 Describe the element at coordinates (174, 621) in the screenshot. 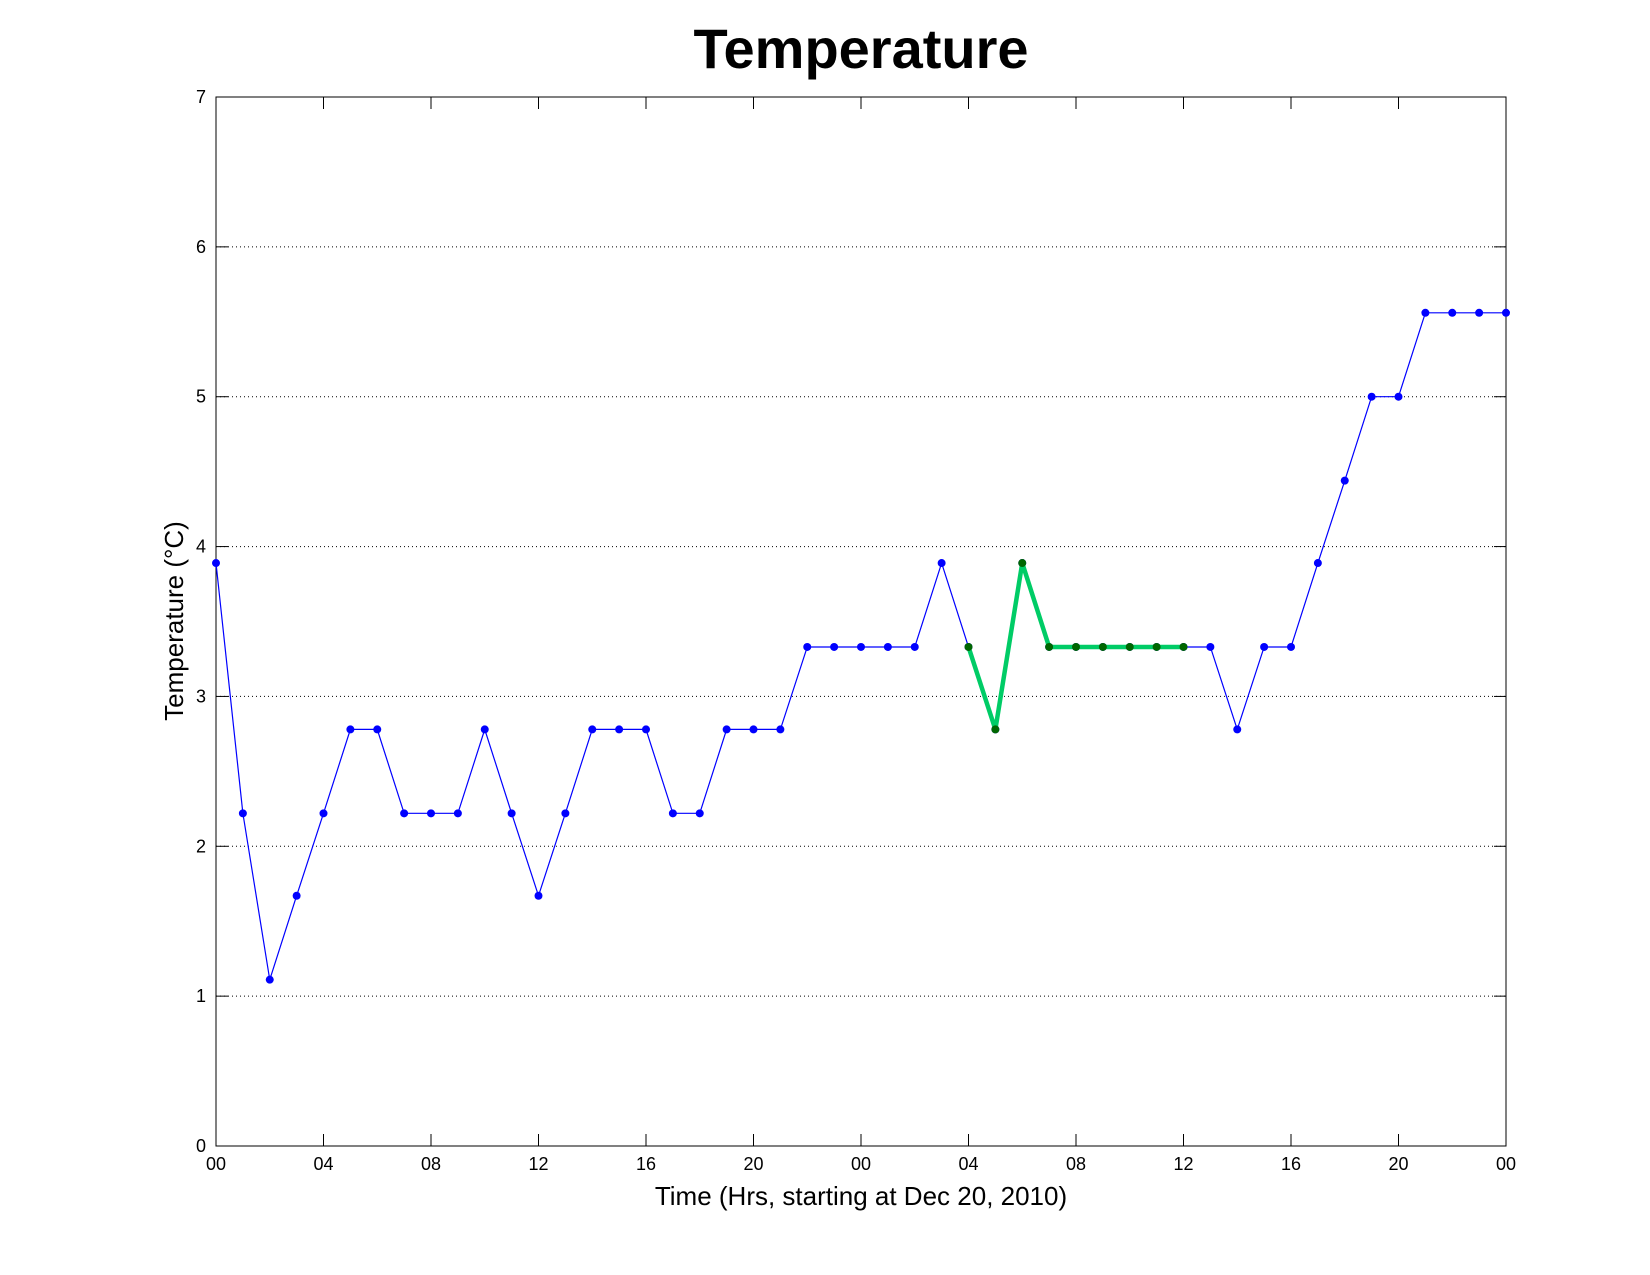

I see `y-axis-label: Temperature (°C)` at that location.